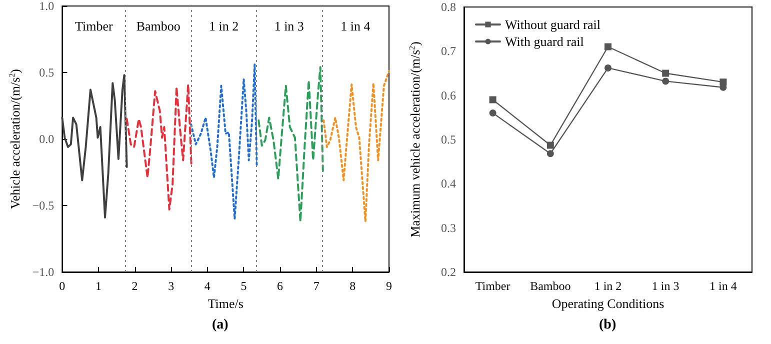 The width and height of the screenshot is (771, 344). Describe the element at coordinates (415, 139) in the screenshot. I see `y-axis-title: Maximum vehicle acceleration/(m/s2)` at that location.